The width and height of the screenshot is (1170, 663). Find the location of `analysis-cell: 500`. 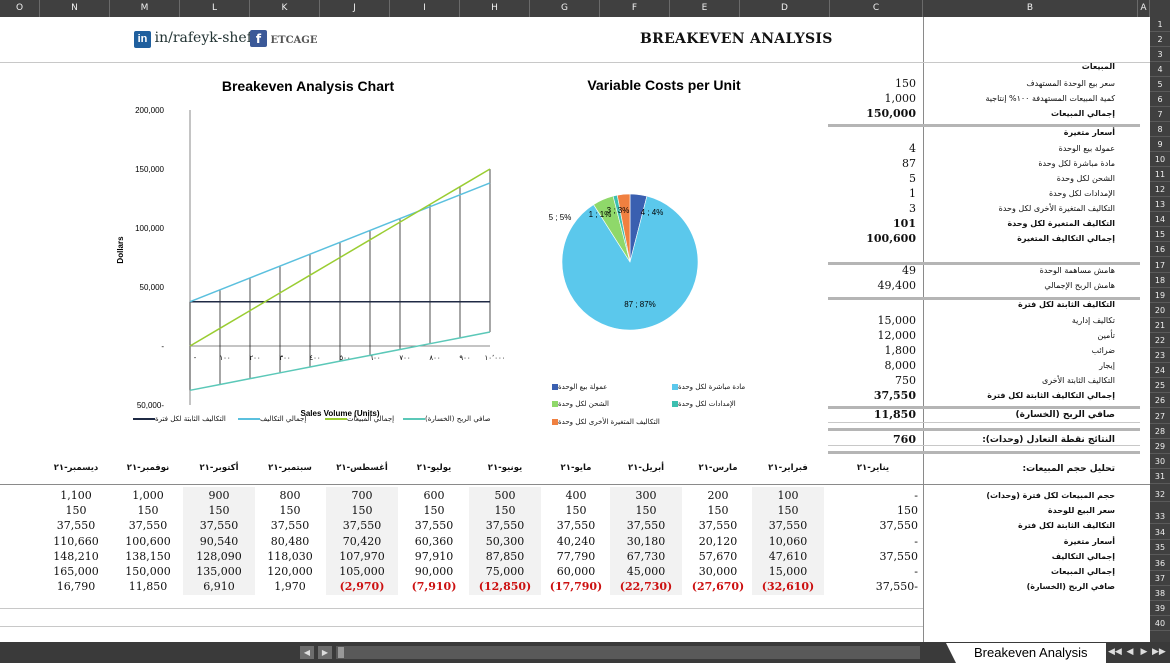

analysis-cell: 500 is located at coordinates (505, 495).